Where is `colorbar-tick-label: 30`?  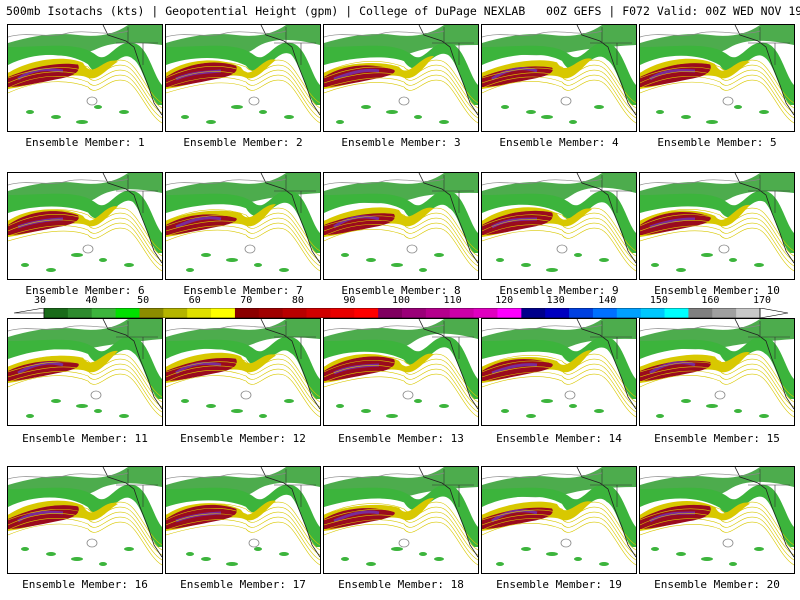
colorbar-tick-label: 30 is located at coordinates (40, 300).